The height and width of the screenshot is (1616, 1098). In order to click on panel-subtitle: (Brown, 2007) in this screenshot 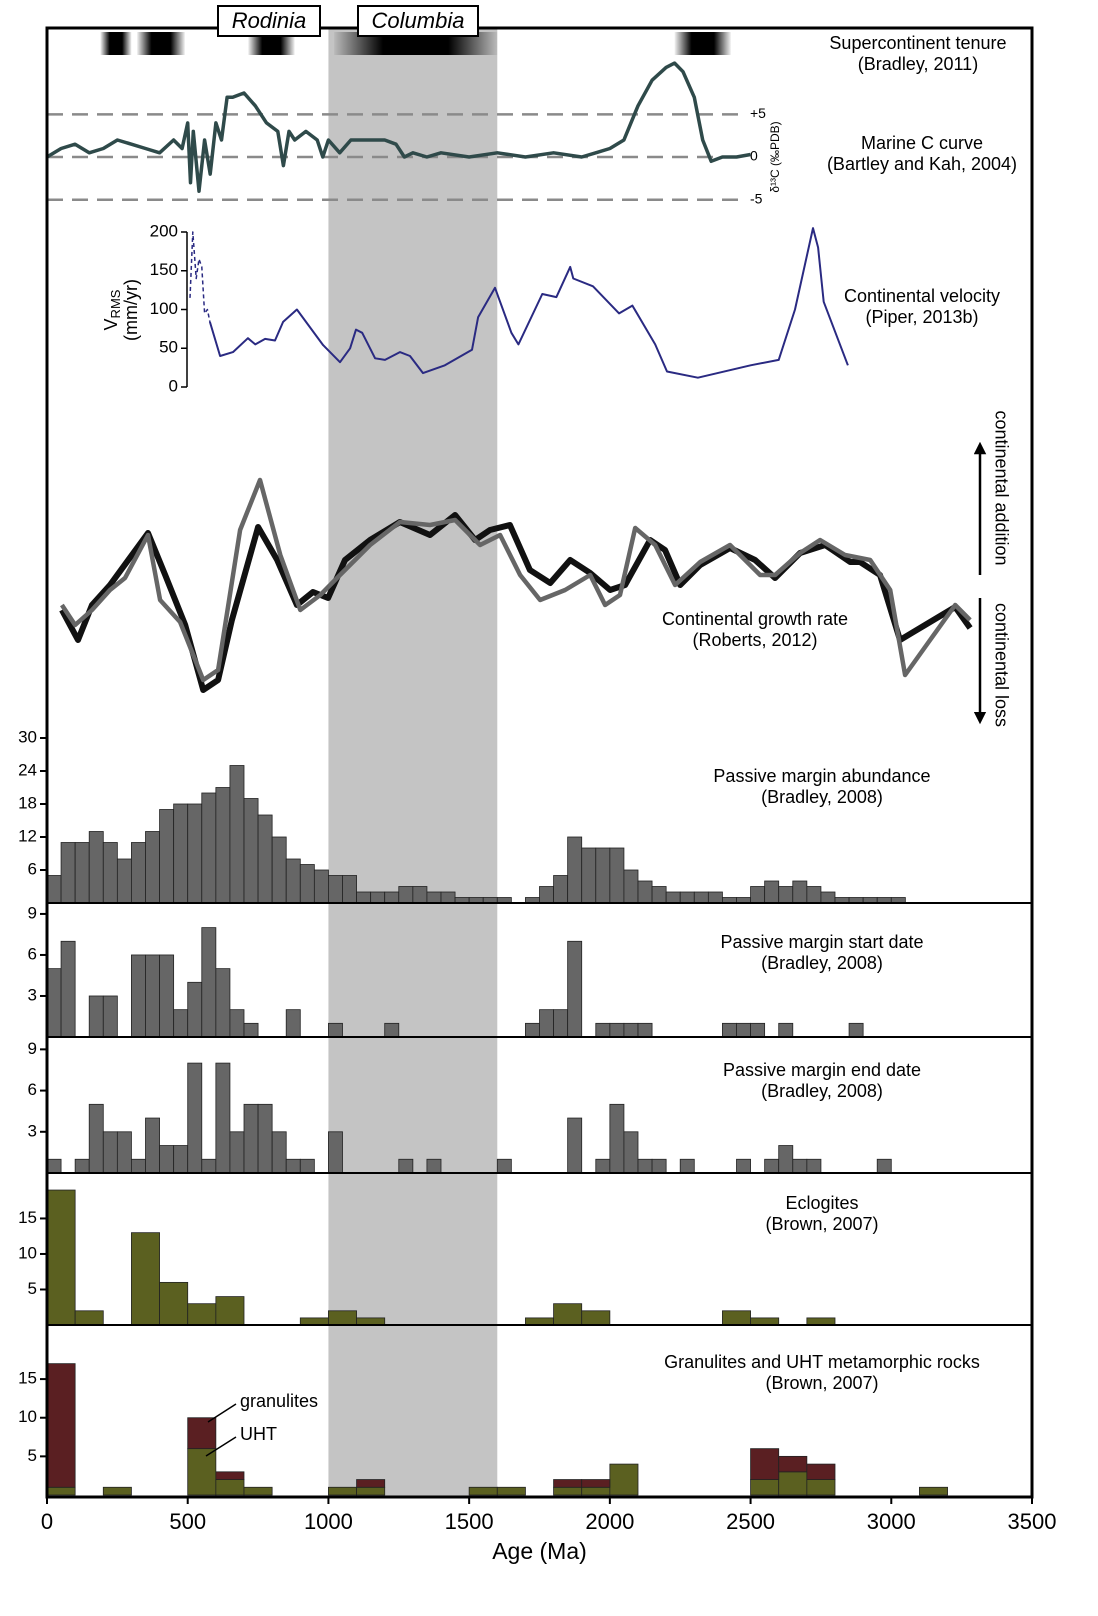, I will do `click(821, 1383)`.